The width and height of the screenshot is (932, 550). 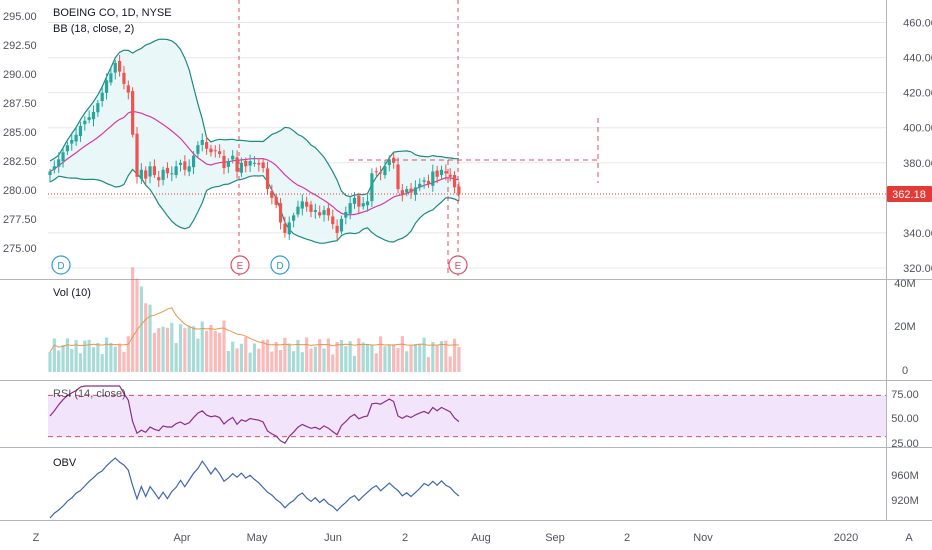 What do you see at coordinates (917, 24) in the screenshot?
I see `axis-tick-label: 460.00` at bounding box center [917, 24].